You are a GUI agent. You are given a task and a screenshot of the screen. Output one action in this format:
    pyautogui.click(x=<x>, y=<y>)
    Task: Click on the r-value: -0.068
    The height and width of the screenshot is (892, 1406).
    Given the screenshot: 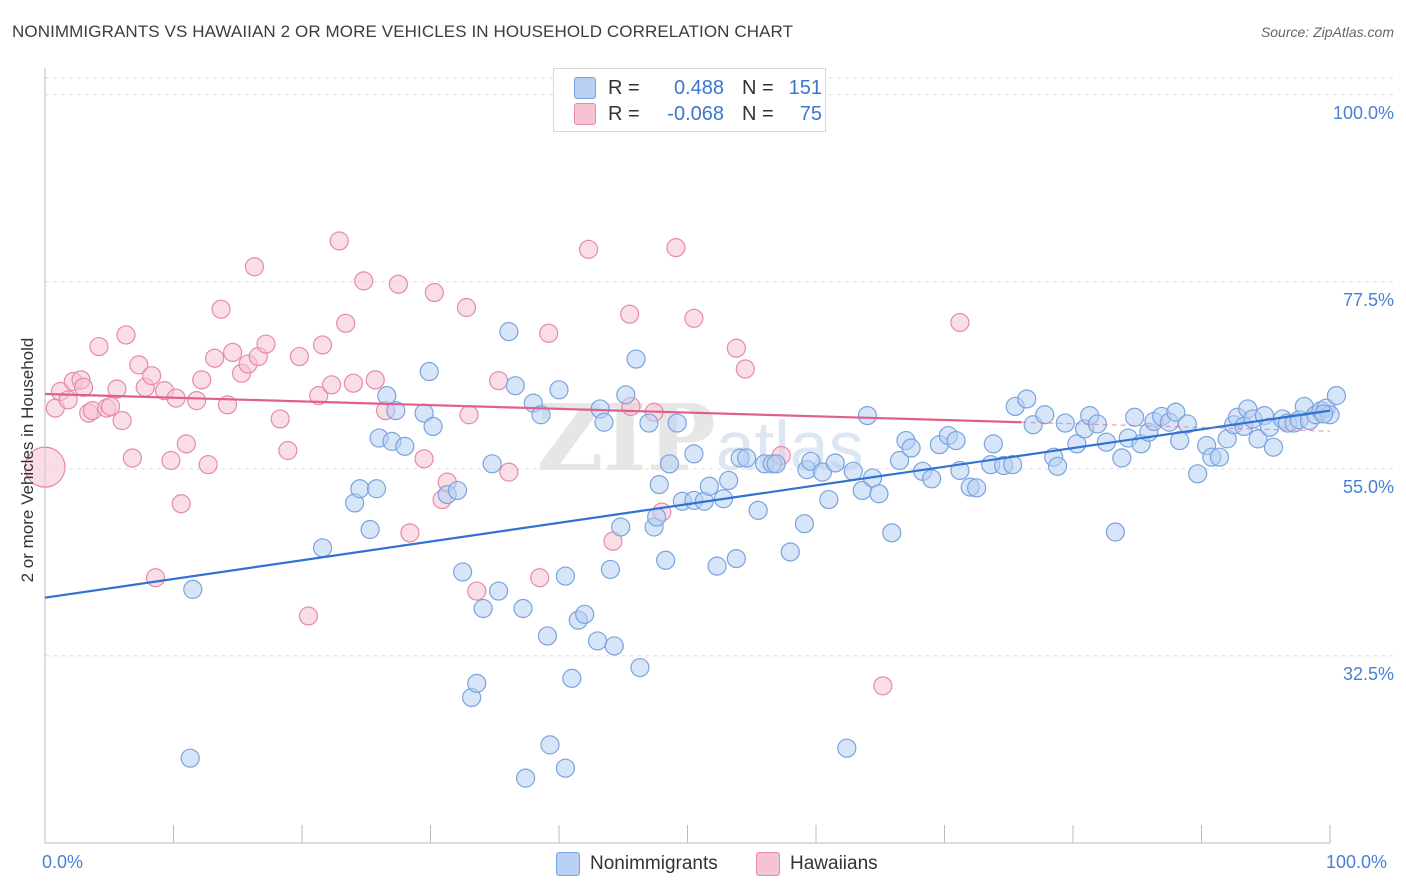 What is the action you would take?
    pyautogui.click(x=695, y=113)
    